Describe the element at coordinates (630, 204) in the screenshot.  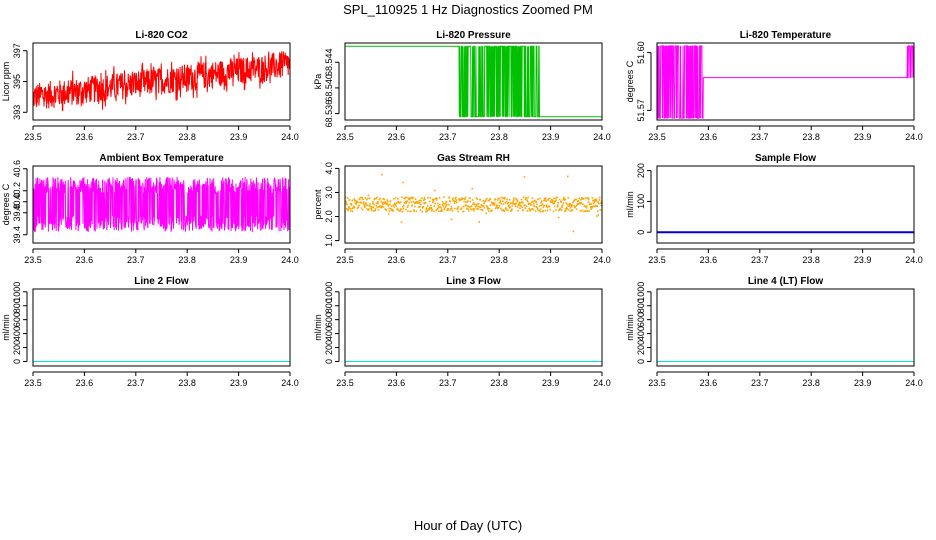
I see `y-axis-title: ml/min` at that location.